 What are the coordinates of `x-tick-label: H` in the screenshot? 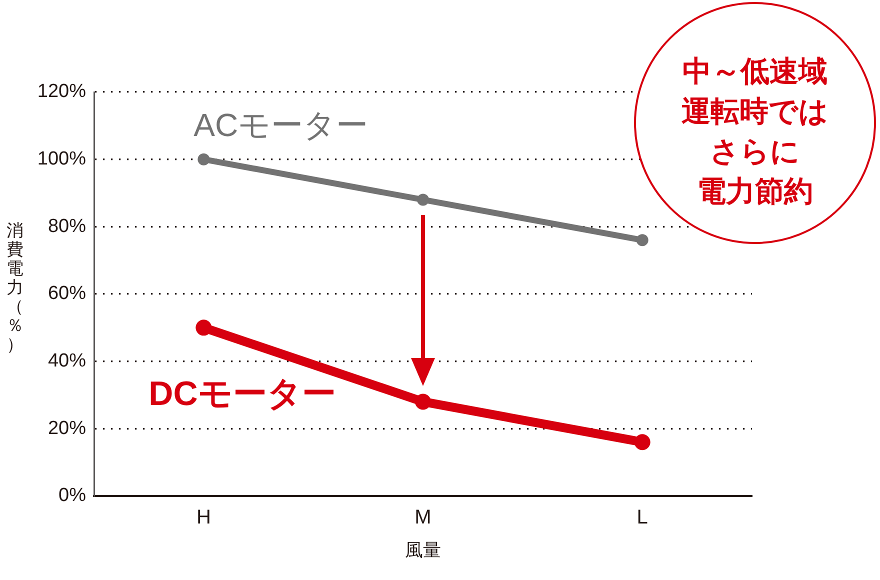 It's located at (203, 517).